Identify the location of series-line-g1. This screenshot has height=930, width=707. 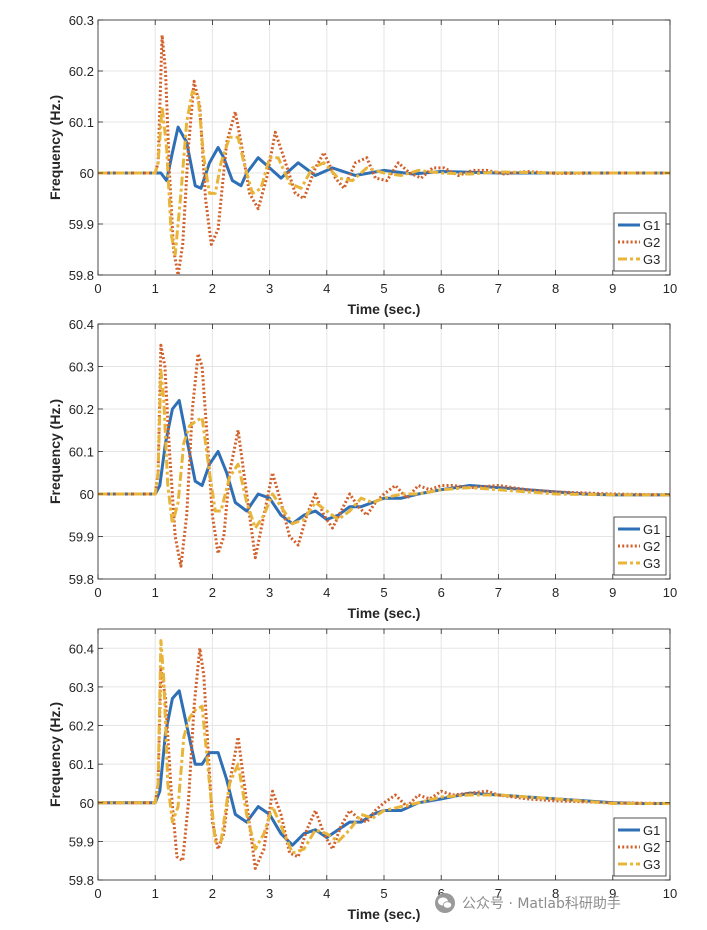
(384, 157).